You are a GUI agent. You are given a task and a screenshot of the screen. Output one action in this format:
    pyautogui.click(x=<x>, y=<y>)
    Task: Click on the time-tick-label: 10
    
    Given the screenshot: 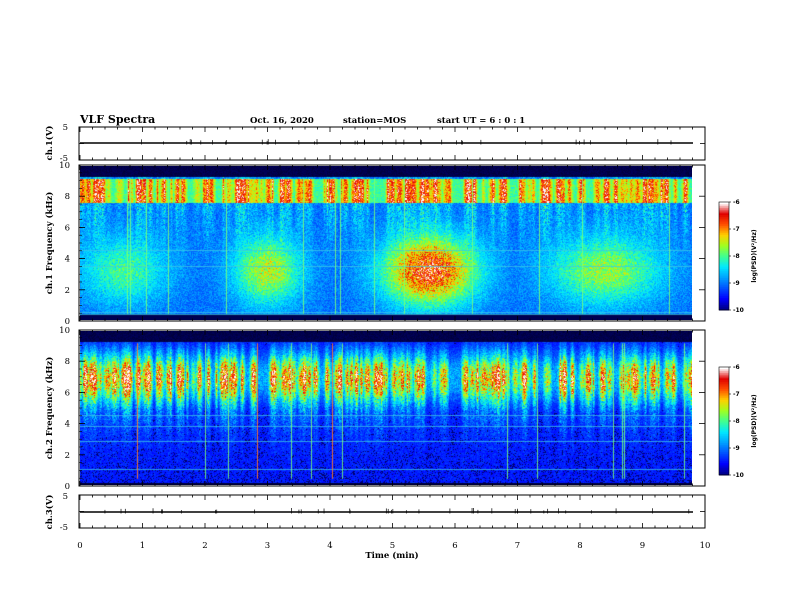 What is the action you would take?
    pyautogui.click(x=705, y=546)
    